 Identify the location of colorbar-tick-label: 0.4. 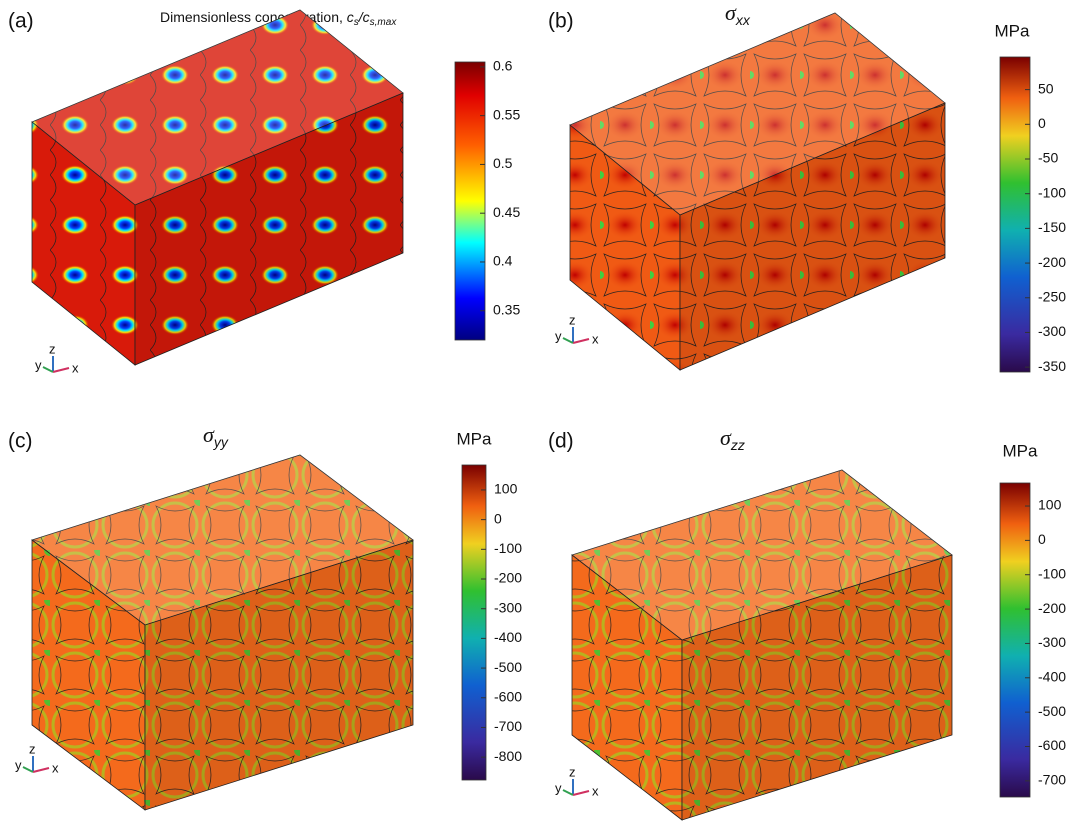
(503, 261).